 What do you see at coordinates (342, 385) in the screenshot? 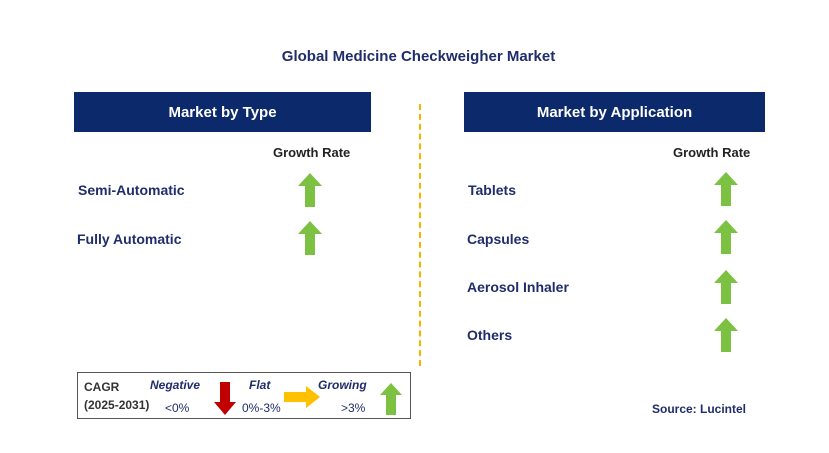
I see `legend-growing-label: Growing` at bounding box center [342, 385].